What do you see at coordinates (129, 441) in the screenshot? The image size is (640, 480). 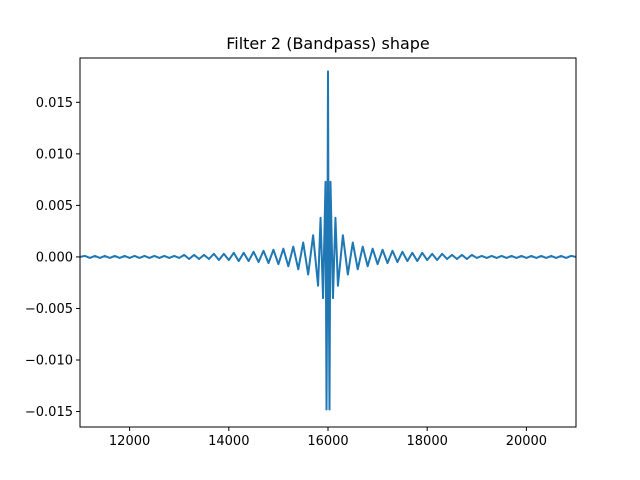 I see `x-tick-label: 12000` at bounding box center [129, 441].